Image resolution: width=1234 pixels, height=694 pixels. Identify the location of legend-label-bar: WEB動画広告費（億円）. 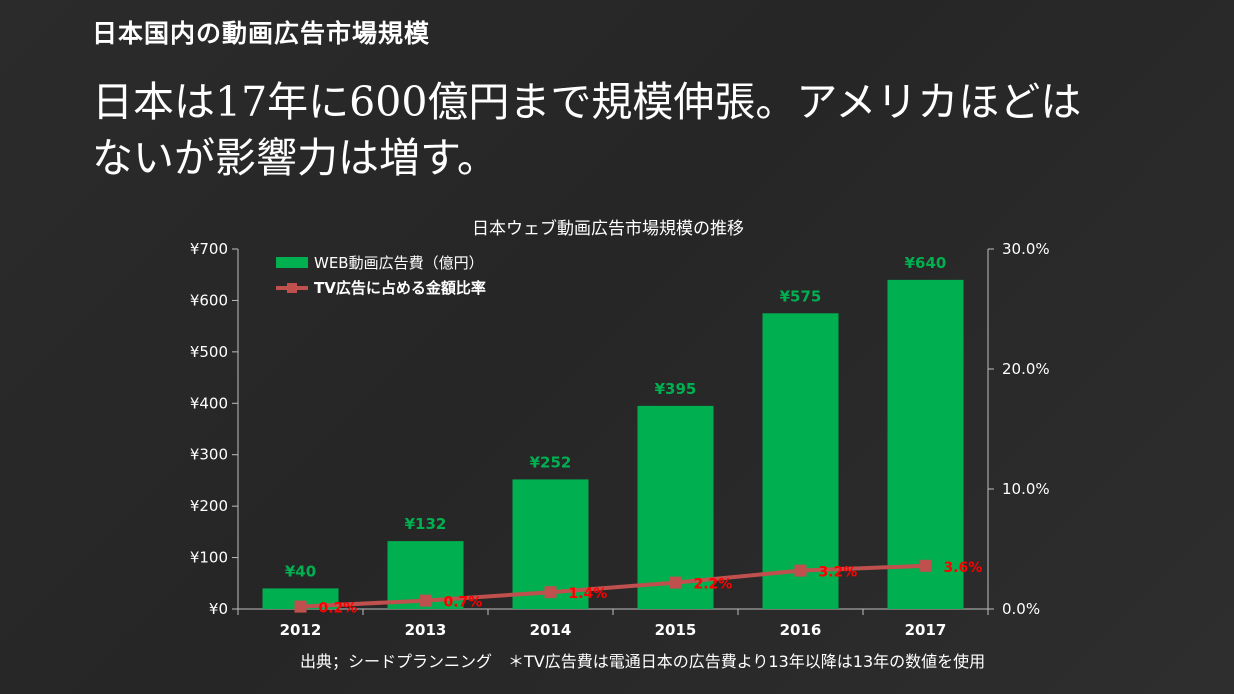
(399, 263).